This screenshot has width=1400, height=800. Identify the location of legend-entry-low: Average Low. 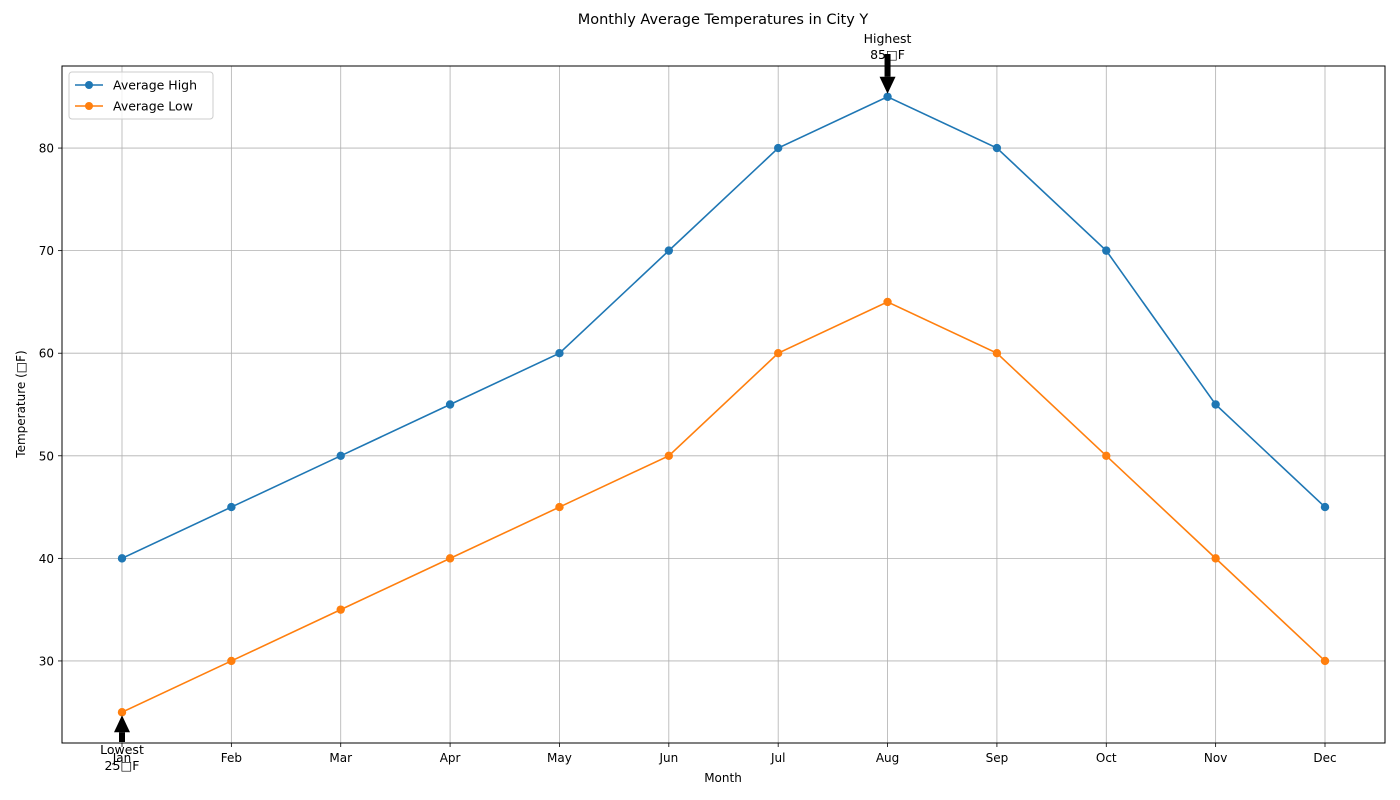
(134, 106).